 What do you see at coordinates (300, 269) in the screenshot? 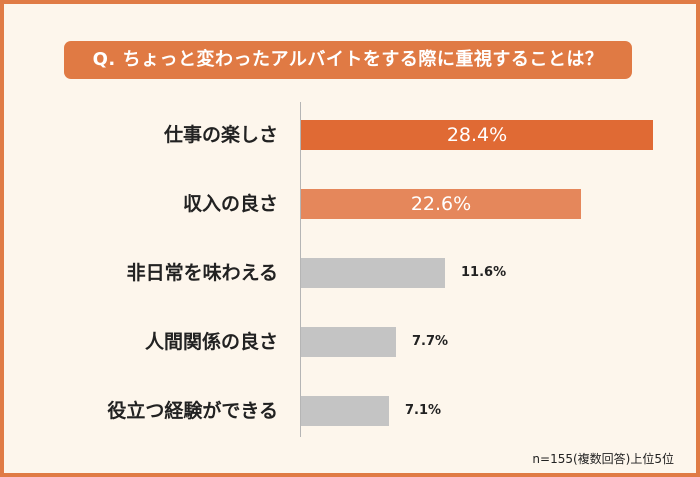
I see `category-axis-line` at bounding box center [300, 269].